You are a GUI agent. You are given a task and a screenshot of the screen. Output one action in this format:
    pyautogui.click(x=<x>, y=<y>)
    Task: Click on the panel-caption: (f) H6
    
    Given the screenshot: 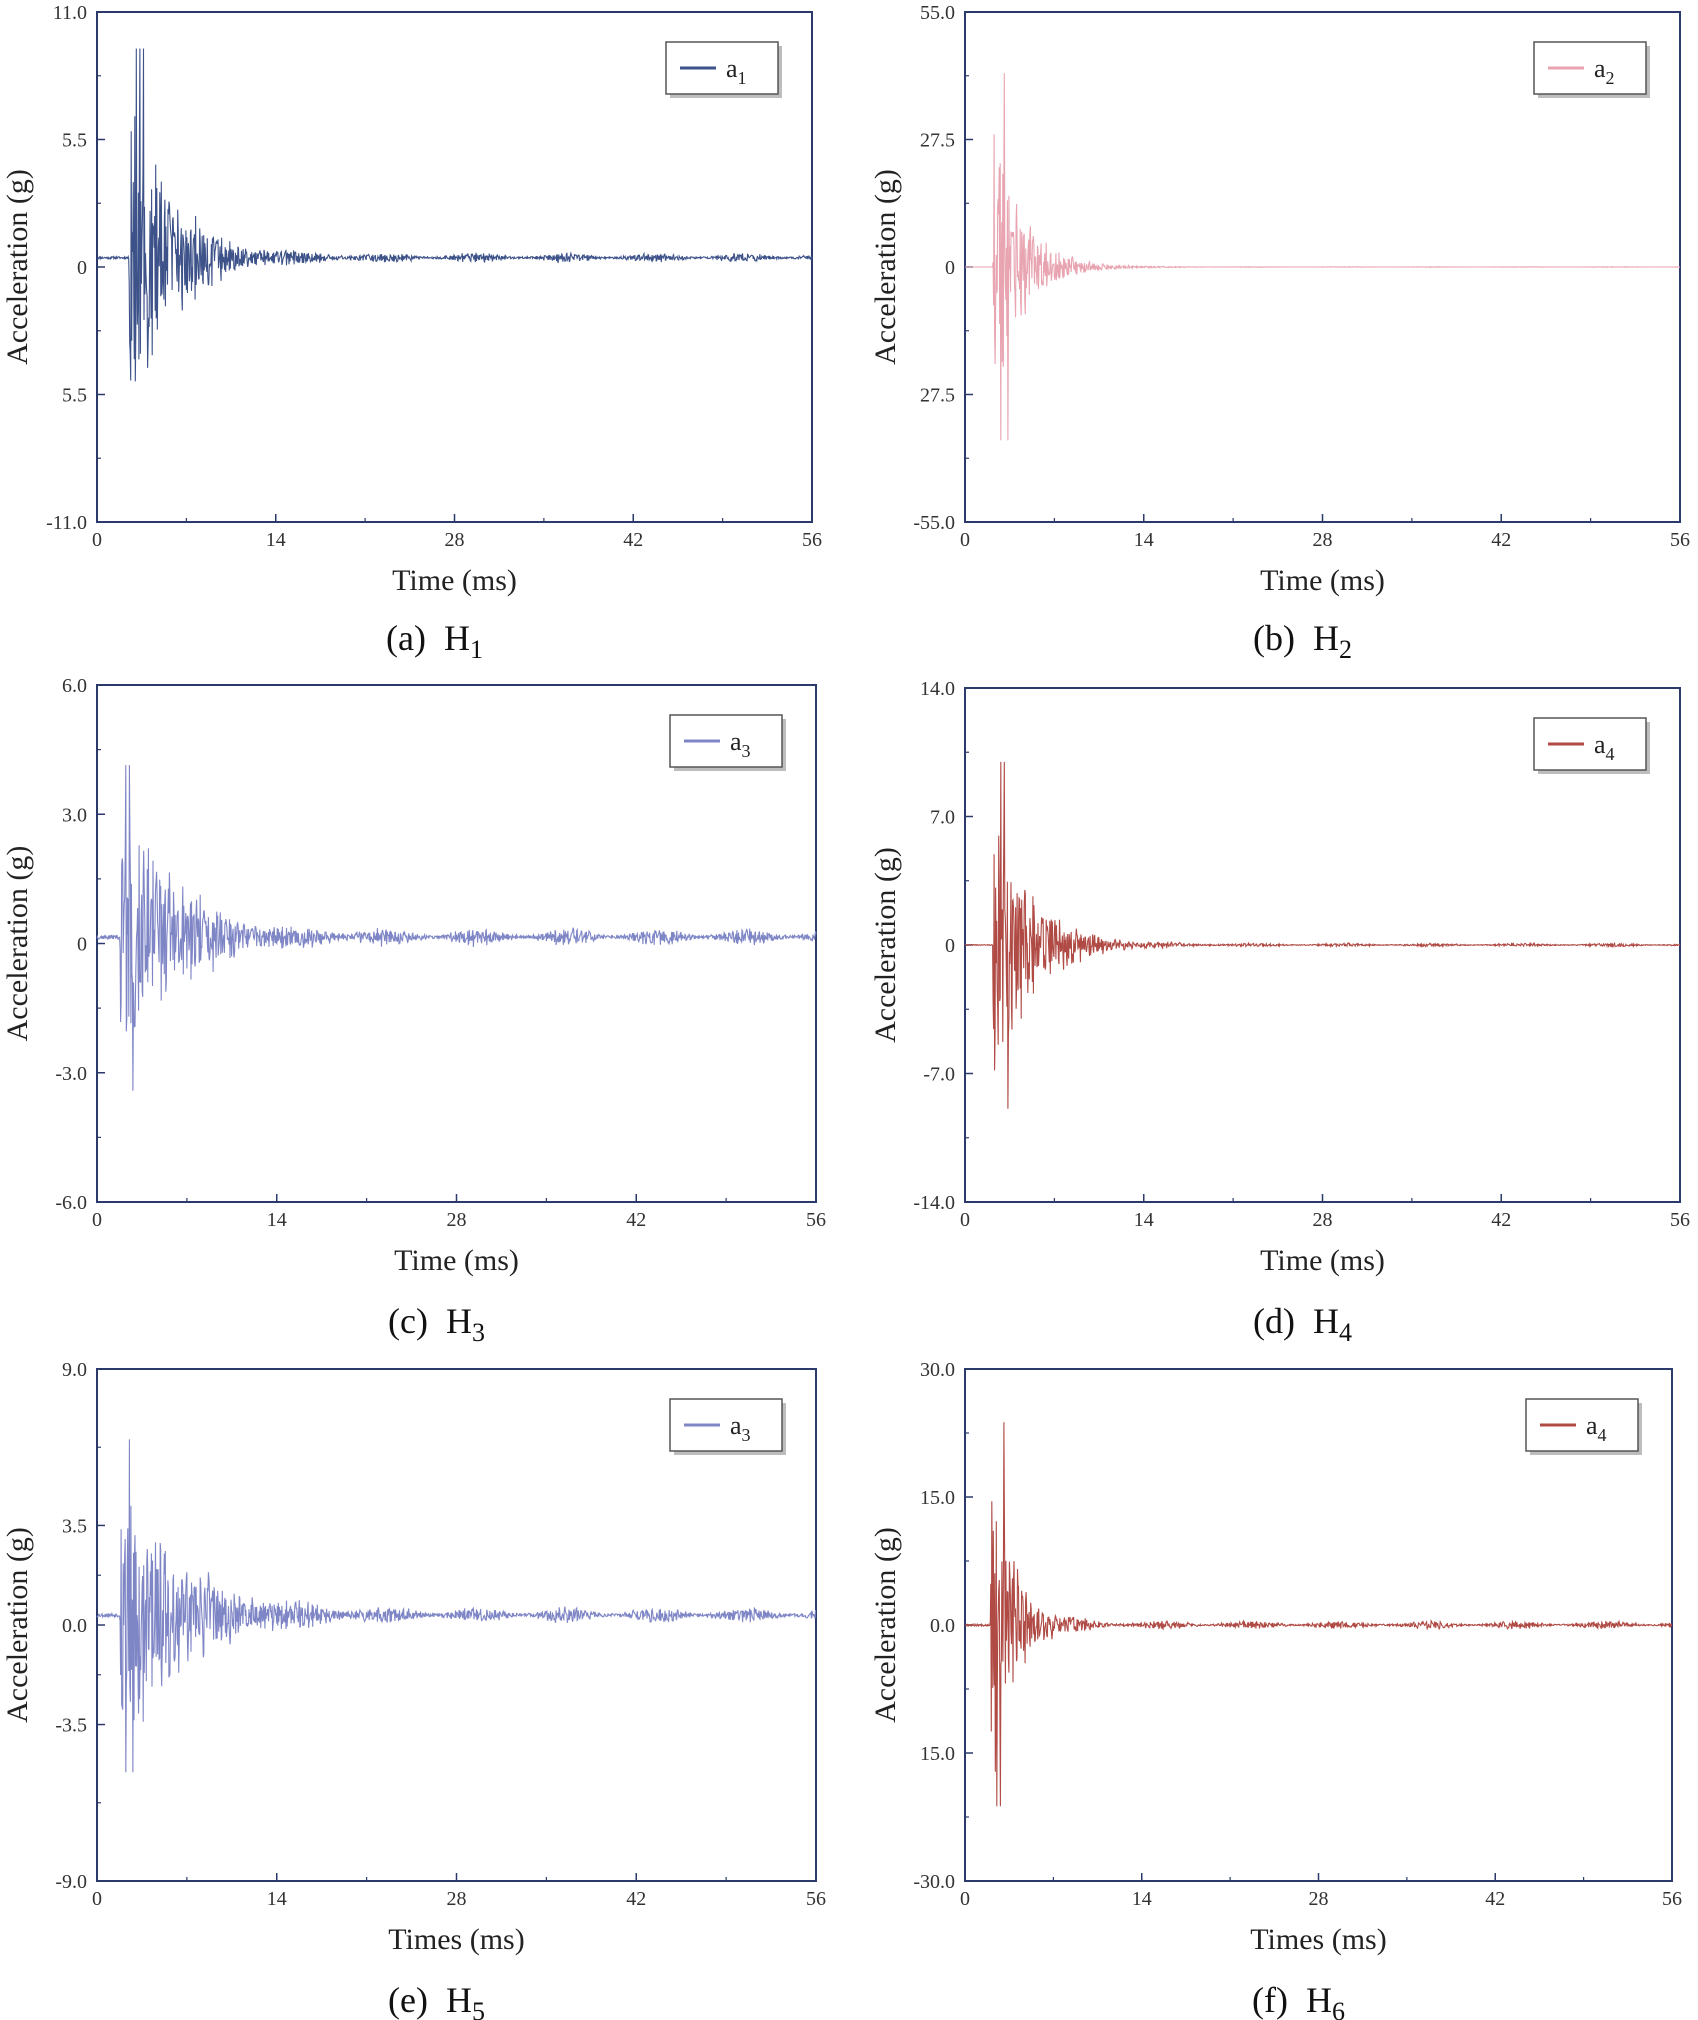 What is the action you would take?
    pyautogui.click(x=1298, y=2000)
    